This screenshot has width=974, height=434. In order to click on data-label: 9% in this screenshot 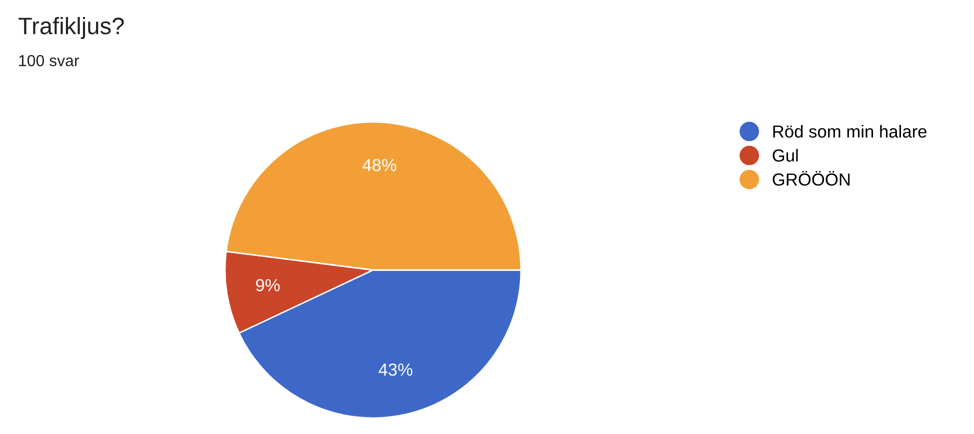, I will do `click(268, 285)`.